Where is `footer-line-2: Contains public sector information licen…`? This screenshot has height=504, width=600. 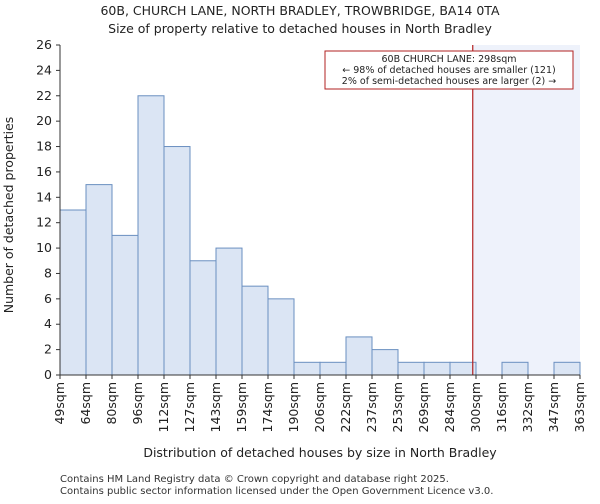
footer-line-2: Contains public sector information licen… is located at coordinates (276, 491).